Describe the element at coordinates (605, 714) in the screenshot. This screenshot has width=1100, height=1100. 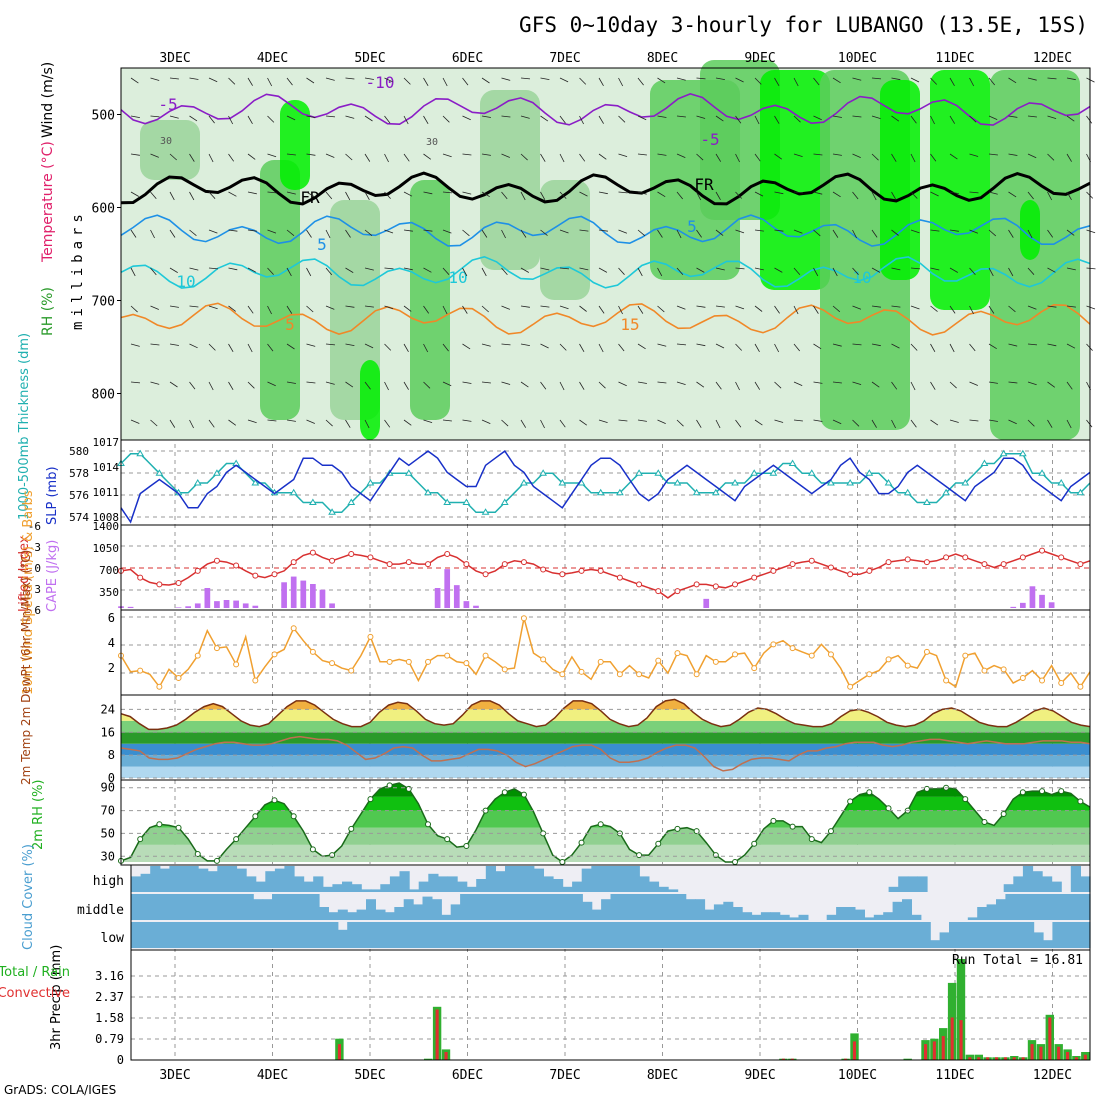
I see `temp-line` at that location.